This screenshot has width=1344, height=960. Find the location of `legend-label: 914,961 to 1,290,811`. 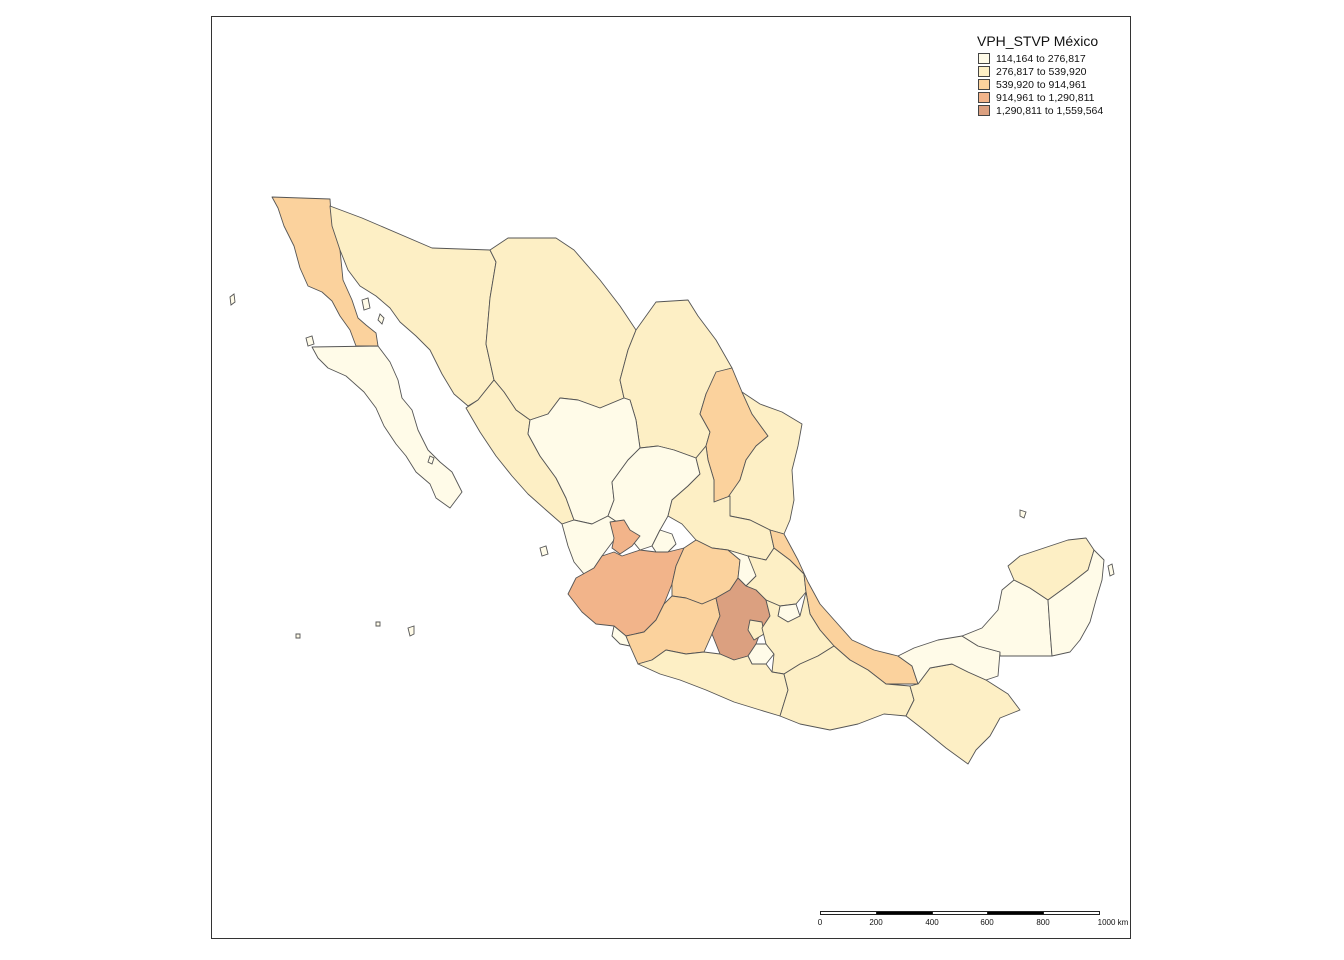

legend-label: 914,961 to 1,290,811 is located at coordinates (1045, 97).